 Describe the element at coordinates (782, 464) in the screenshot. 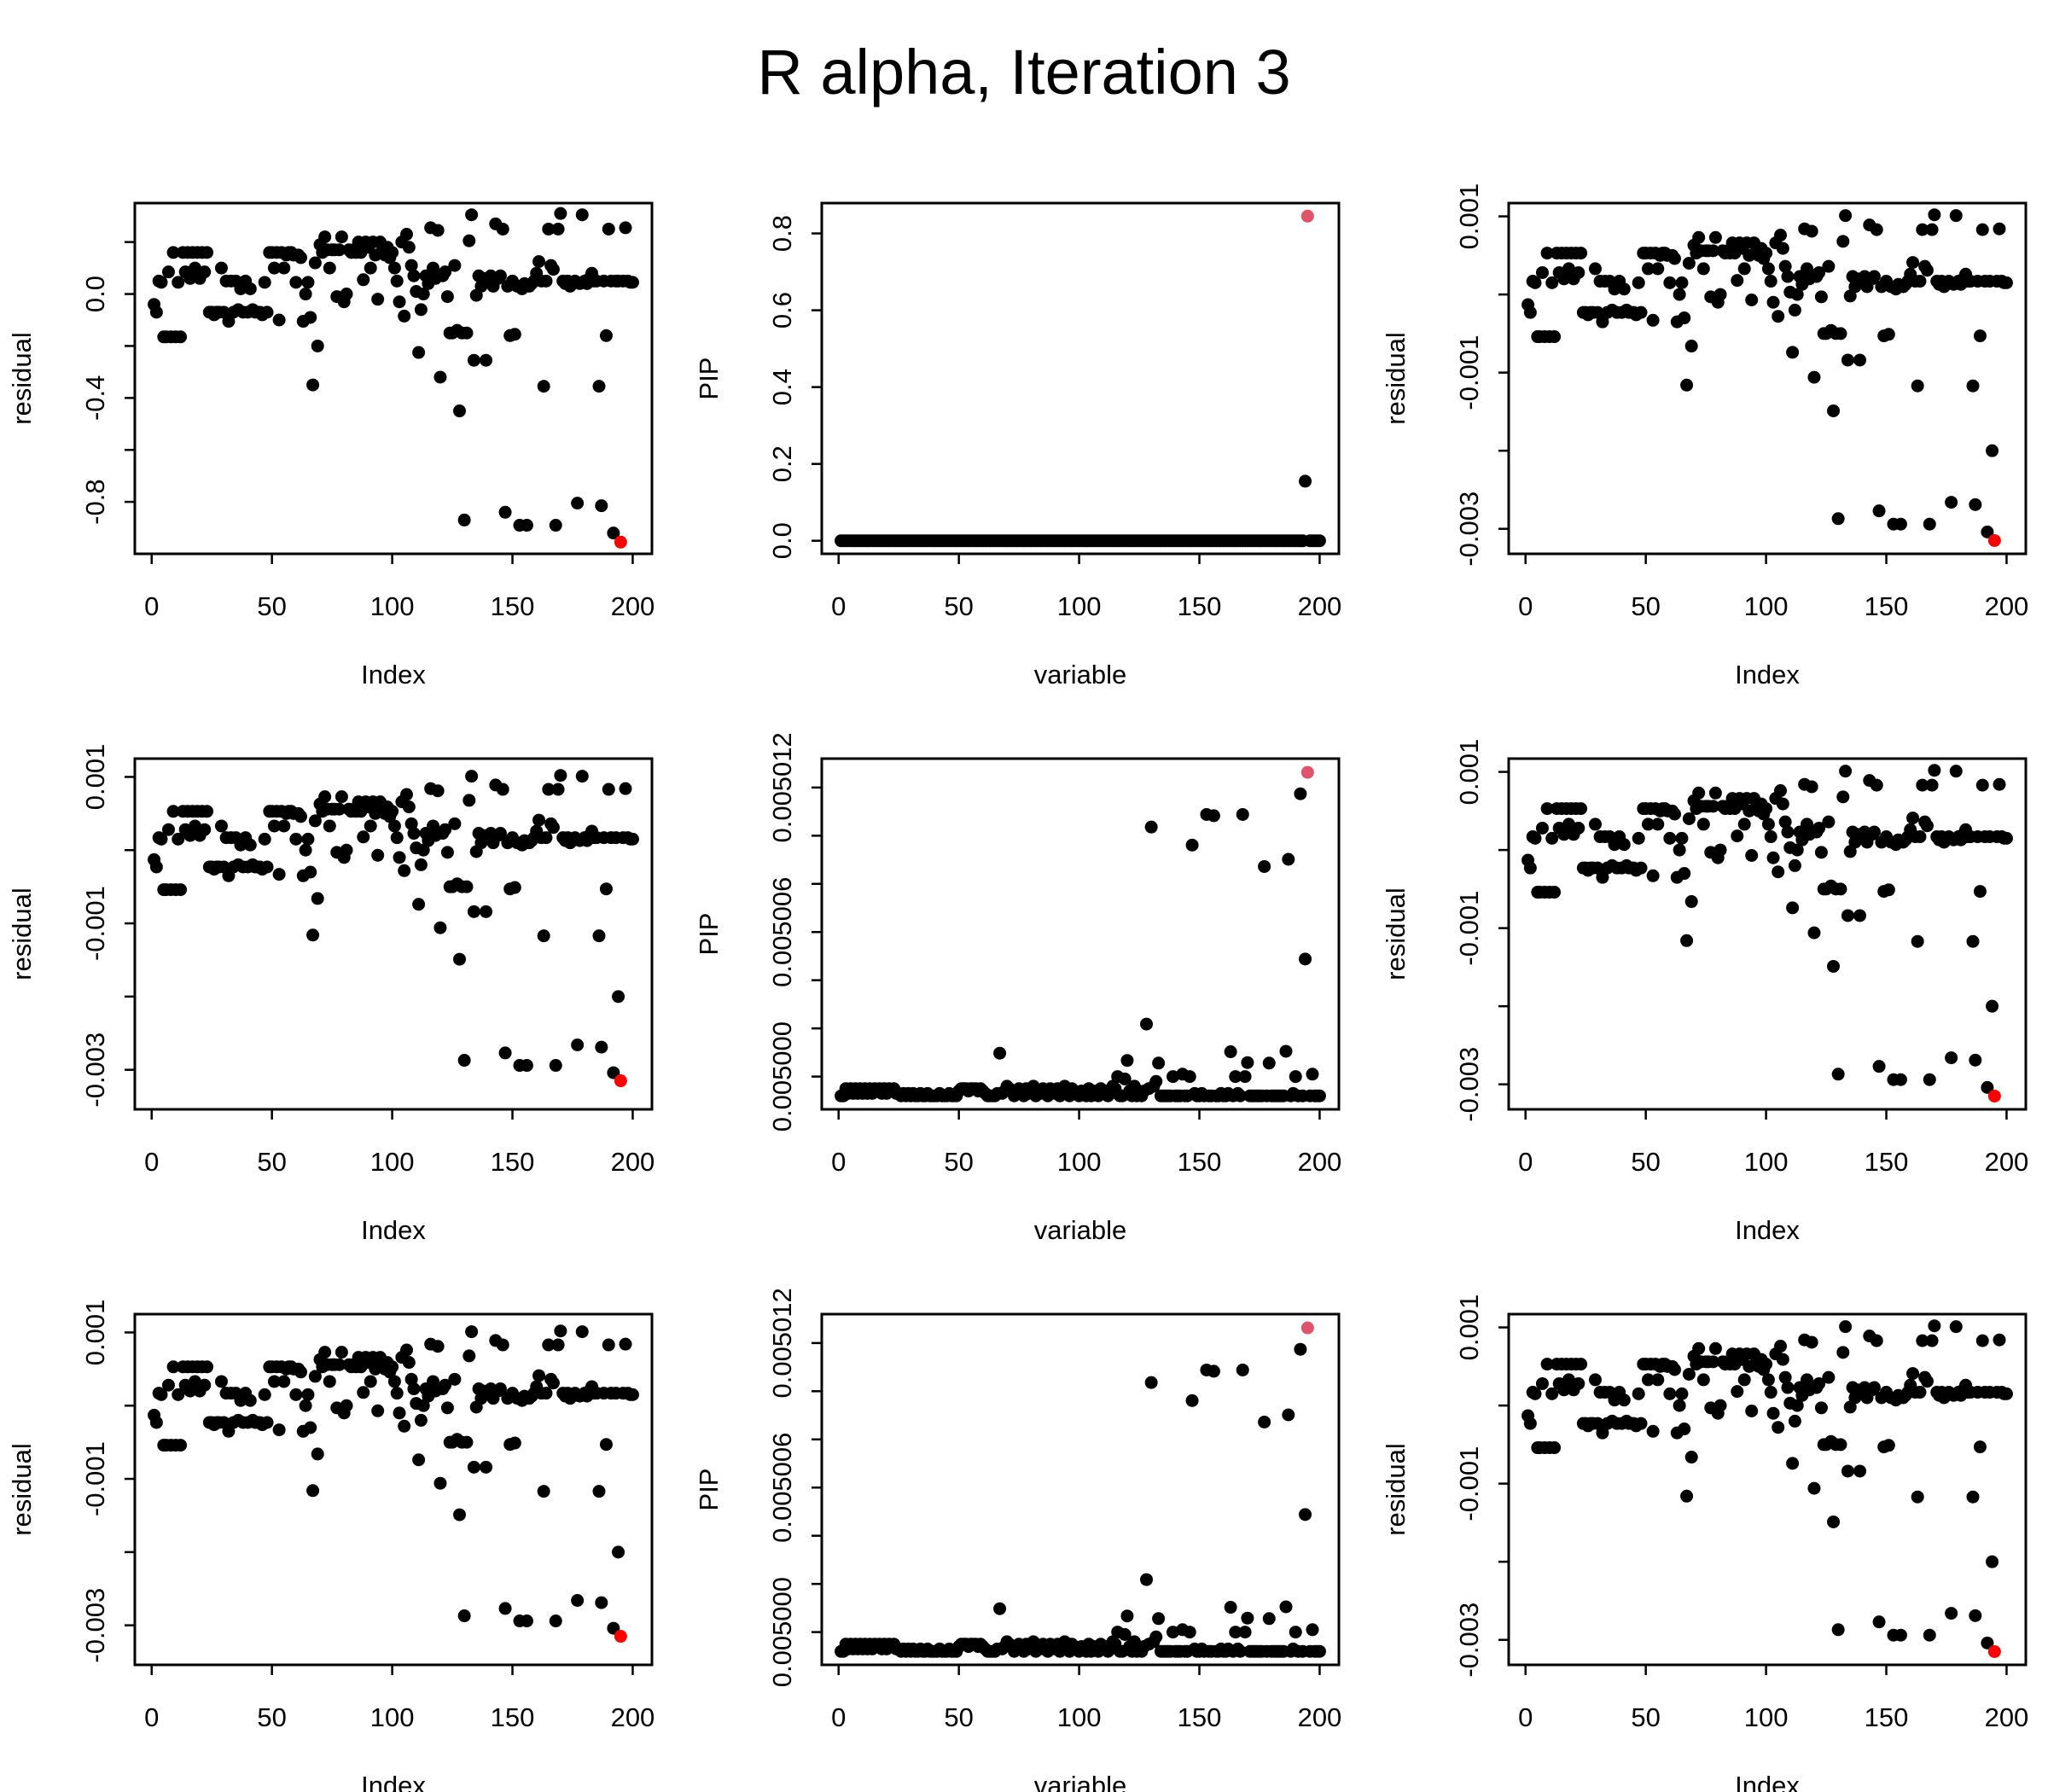

I see `y-tick-label: 0.2` at that location.